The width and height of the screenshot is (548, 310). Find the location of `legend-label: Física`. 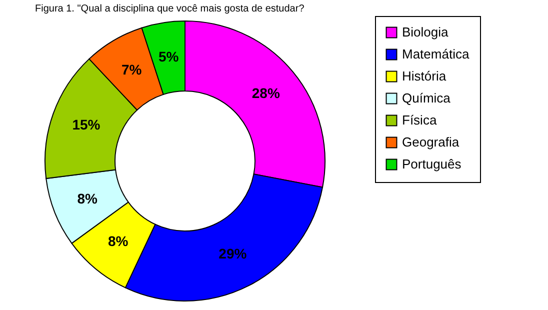

legend-label: Física is located at coordinates (420, 120).